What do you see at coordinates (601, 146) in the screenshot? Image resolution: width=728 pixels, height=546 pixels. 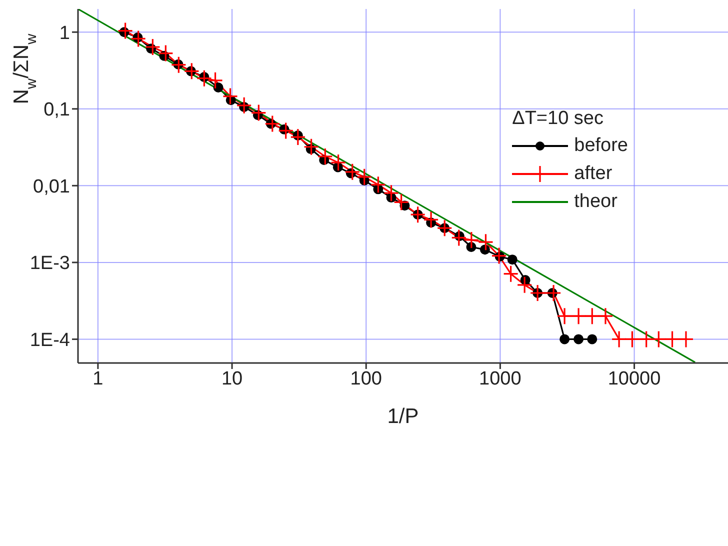 I see `legend-label: before` at bounding box center [601, 146].